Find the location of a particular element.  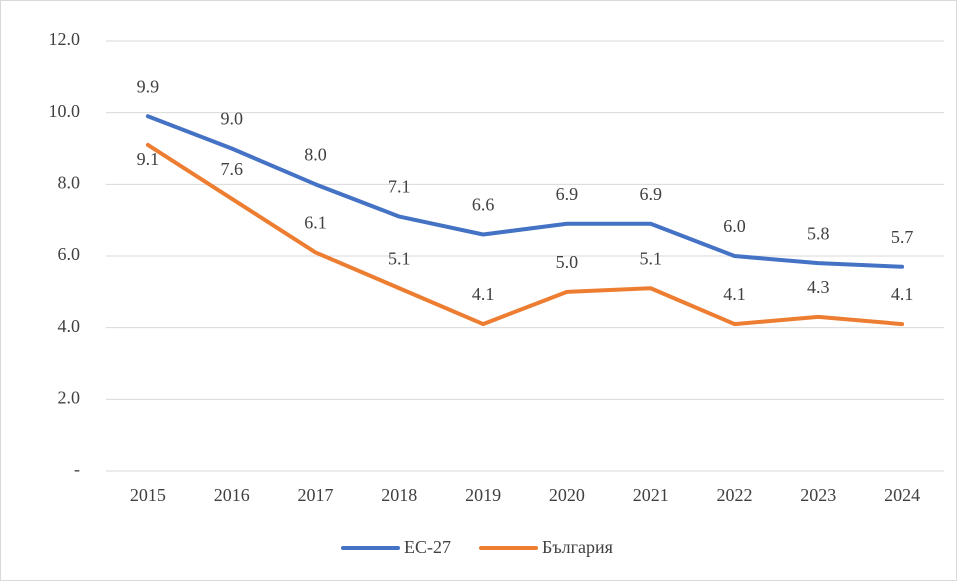

data-label: 6.1 is located at coordinates (315, 223).